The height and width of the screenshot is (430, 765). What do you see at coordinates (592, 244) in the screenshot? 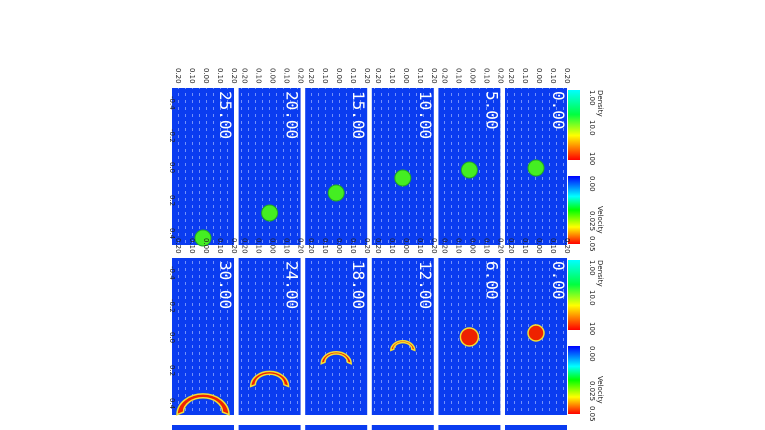
I see `colorbar-label: 0.05` at bounding box center [592, 244].